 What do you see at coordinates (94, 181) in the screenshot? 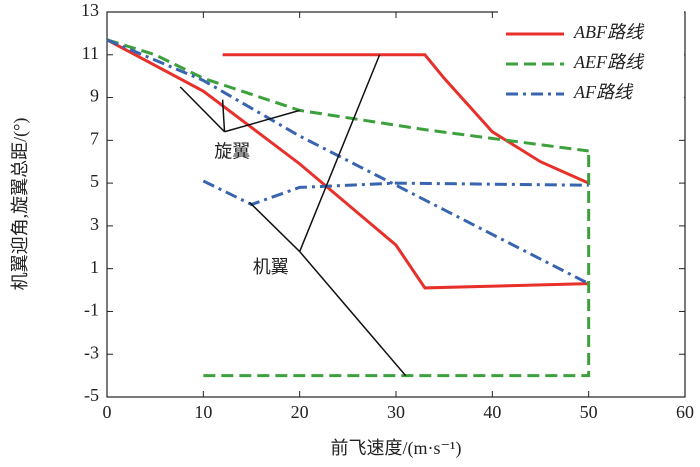
I see `y-tick-label: 5` at bounding box center [94, 181].